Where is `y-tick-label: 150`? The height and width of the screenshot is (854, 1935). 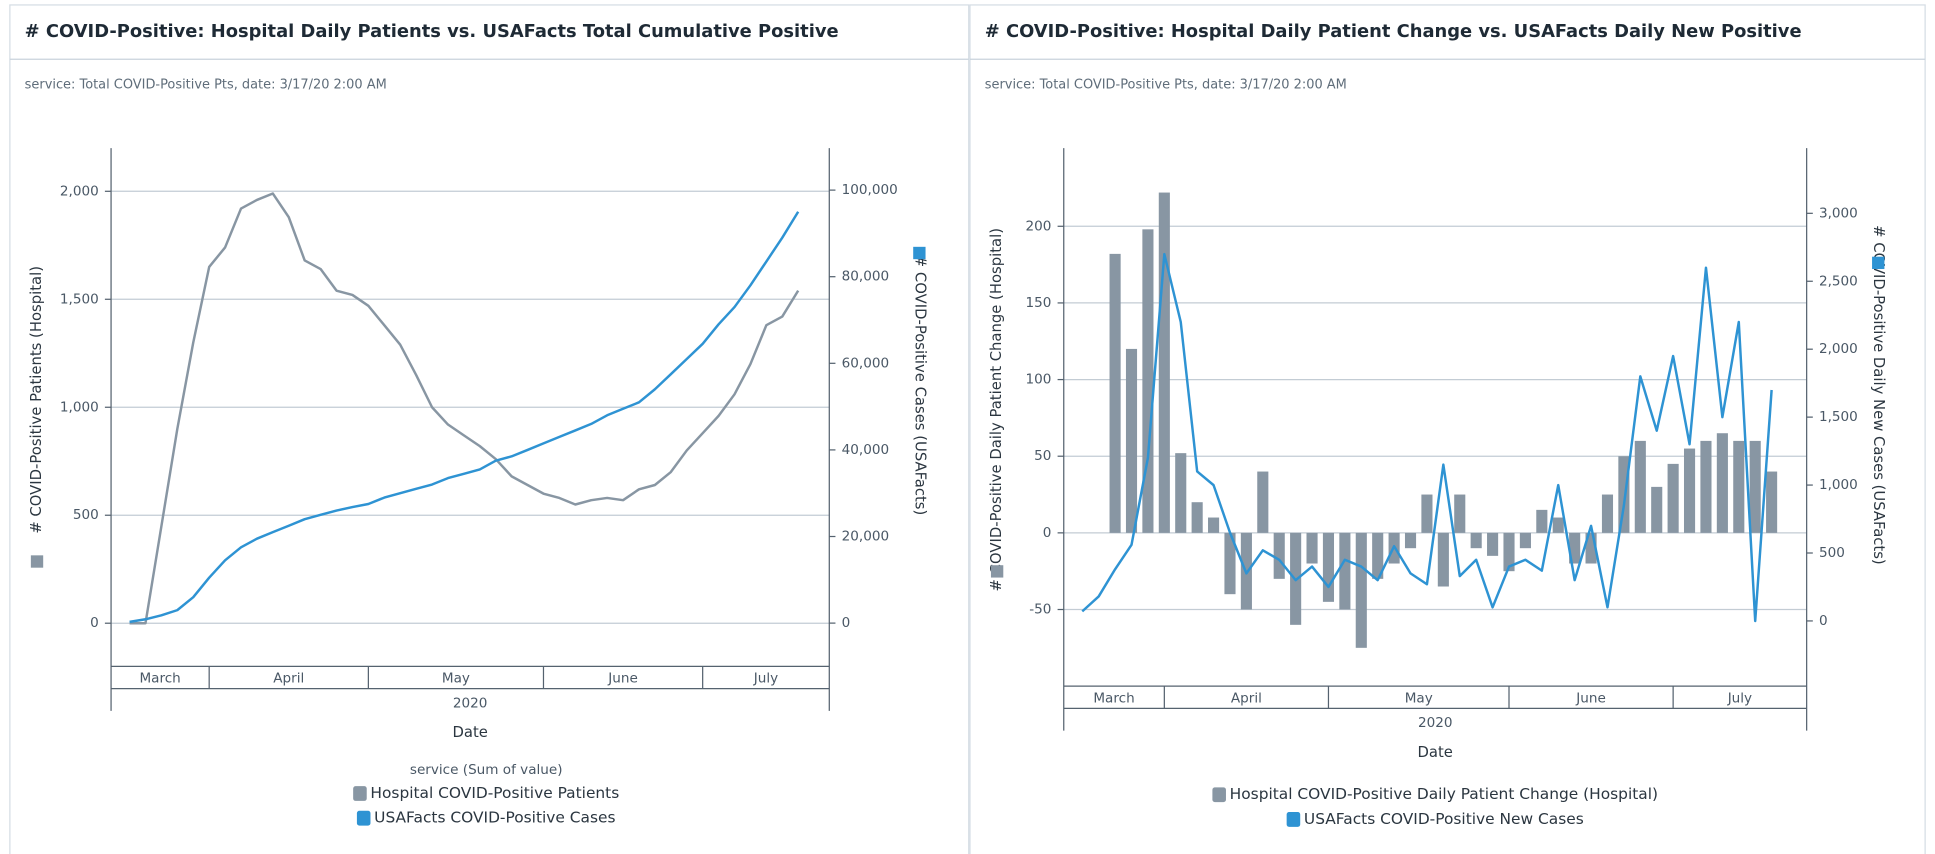 y-tick-label: 150 is located at coordinates (1039, 303).